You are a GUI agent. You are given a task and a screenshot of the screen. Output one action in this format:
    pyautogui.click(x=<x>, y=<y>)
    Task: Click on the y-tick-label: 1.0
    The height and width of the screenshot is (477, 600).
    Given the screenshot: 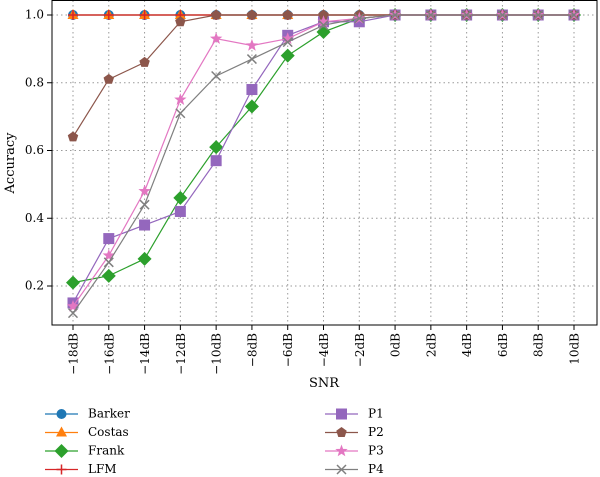 What is the action you would take?
    pyautogui.click(x=34, y=15)
    